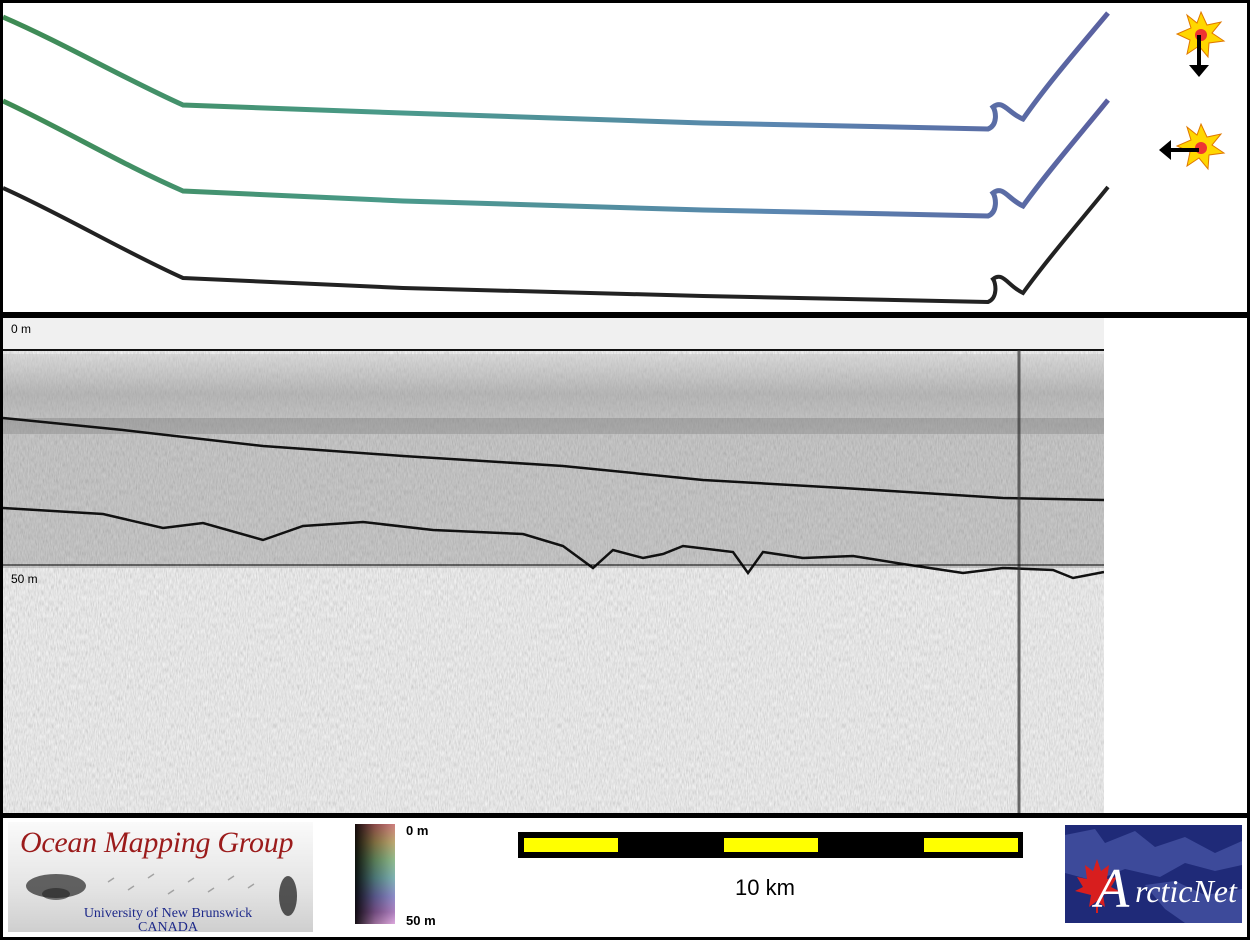  What do you see at coordinates (765, 887) in the screenshot?
I see `scale-bar-label: 10 km` at bounding box center [765, 887].